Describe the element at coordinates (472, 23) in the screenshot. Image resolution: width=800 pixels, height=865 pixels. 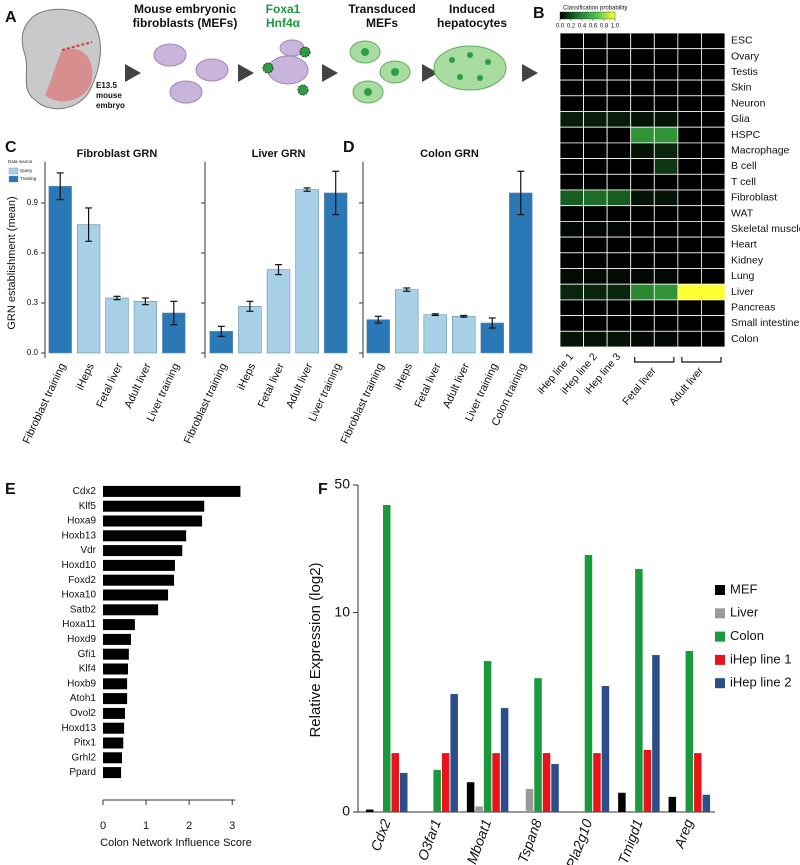
I see `step-label: hepatocytes` at that location.